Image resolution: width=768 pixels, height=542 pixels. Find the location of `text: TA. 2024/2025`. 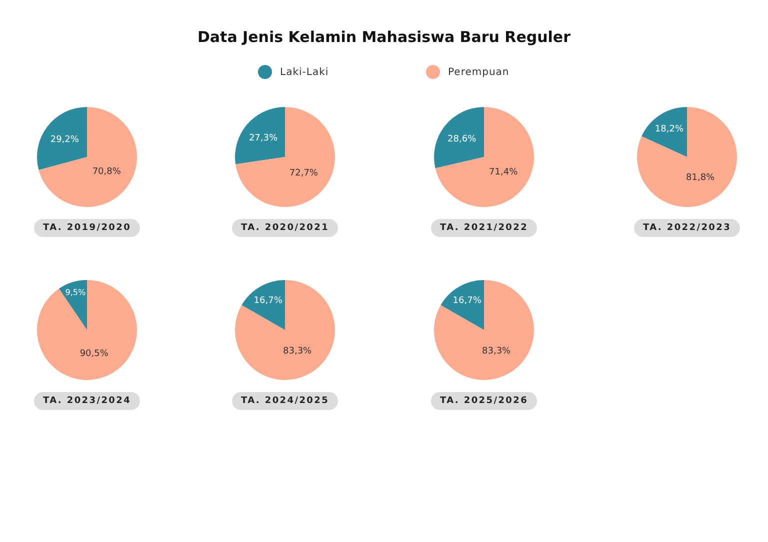

text: TA. 2024/2025 is located at coordinates (285, 401).